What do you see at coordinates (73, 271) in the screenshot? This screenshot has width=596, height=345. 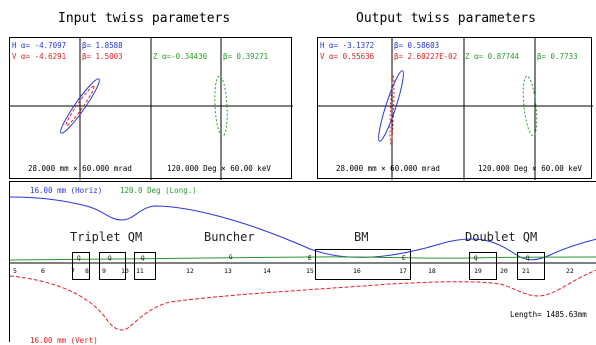 I see `element-number: 7` at bounding box center [73, 271].